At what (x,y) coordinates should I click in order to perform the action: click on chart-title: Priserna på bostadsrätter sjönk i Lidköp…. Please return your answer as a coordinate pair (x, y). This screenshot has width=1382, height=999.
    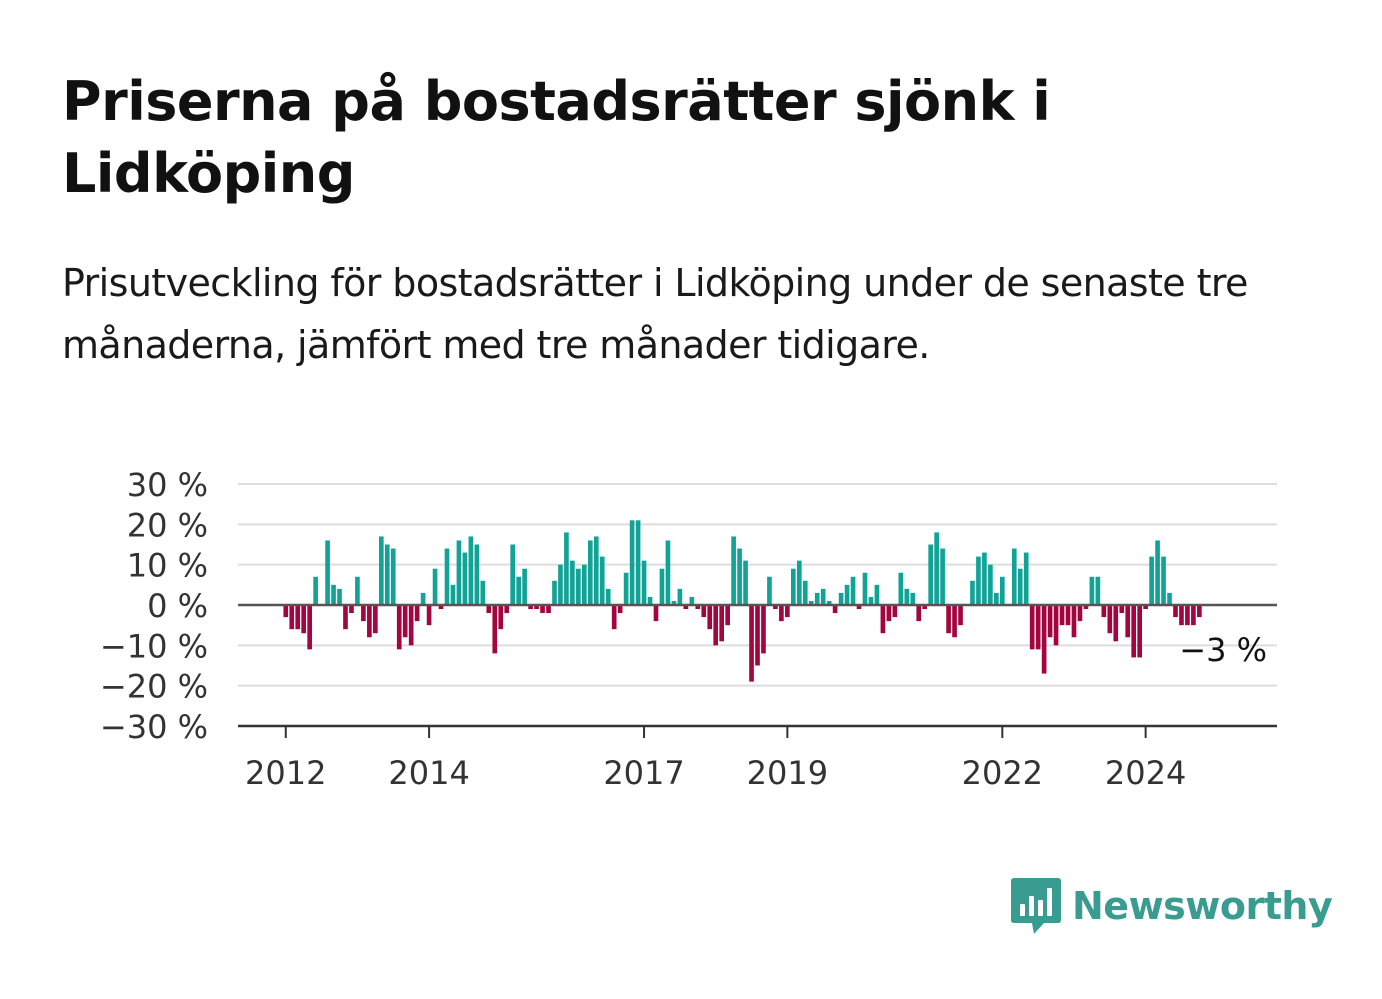
    Looking at the image, I should click on (556, 137).